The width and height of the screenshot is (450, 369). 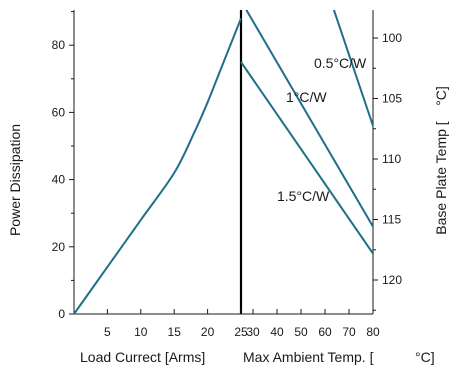 What do you see at coordinates (306, 97) in the screenshot?
I see `series-label: 1°C/W` at bounding box center [306, 97].